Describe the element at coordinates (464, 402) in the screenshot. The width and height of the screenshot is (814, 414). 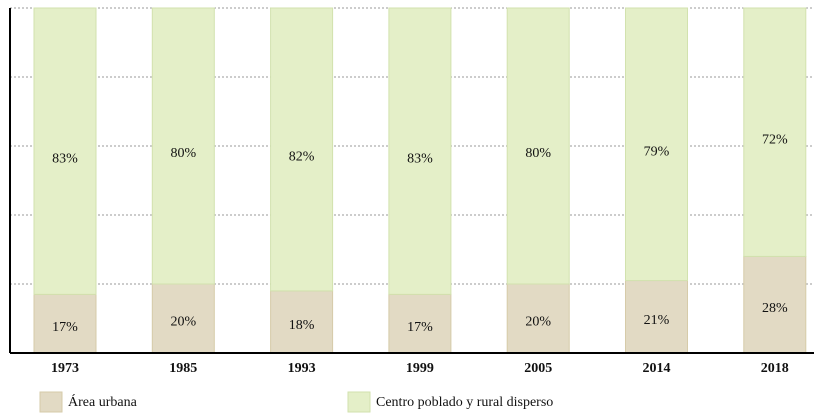
I see `legend-label: Centro poblado y rural disperso` at that location.